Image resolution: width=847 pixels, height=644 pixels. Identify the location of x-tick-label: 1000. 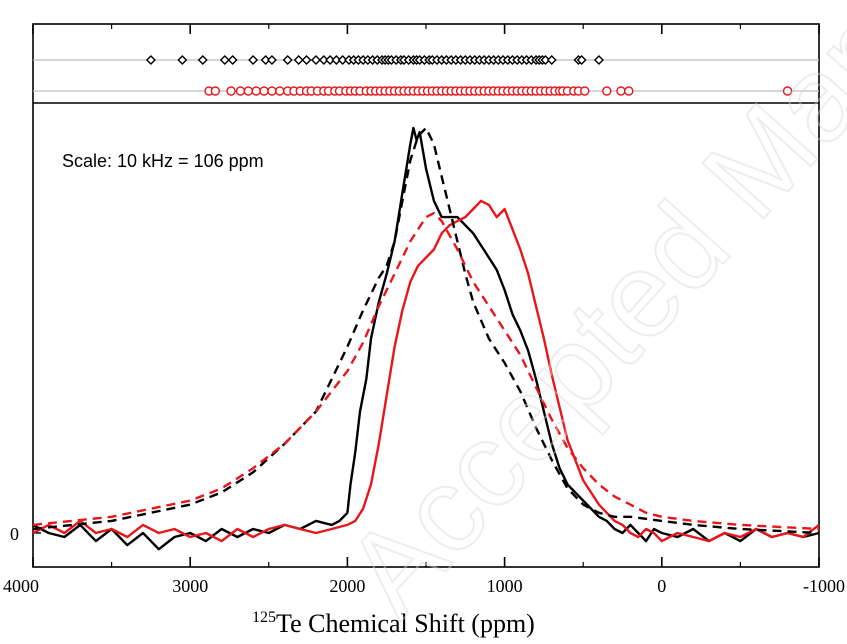
(505, 586).